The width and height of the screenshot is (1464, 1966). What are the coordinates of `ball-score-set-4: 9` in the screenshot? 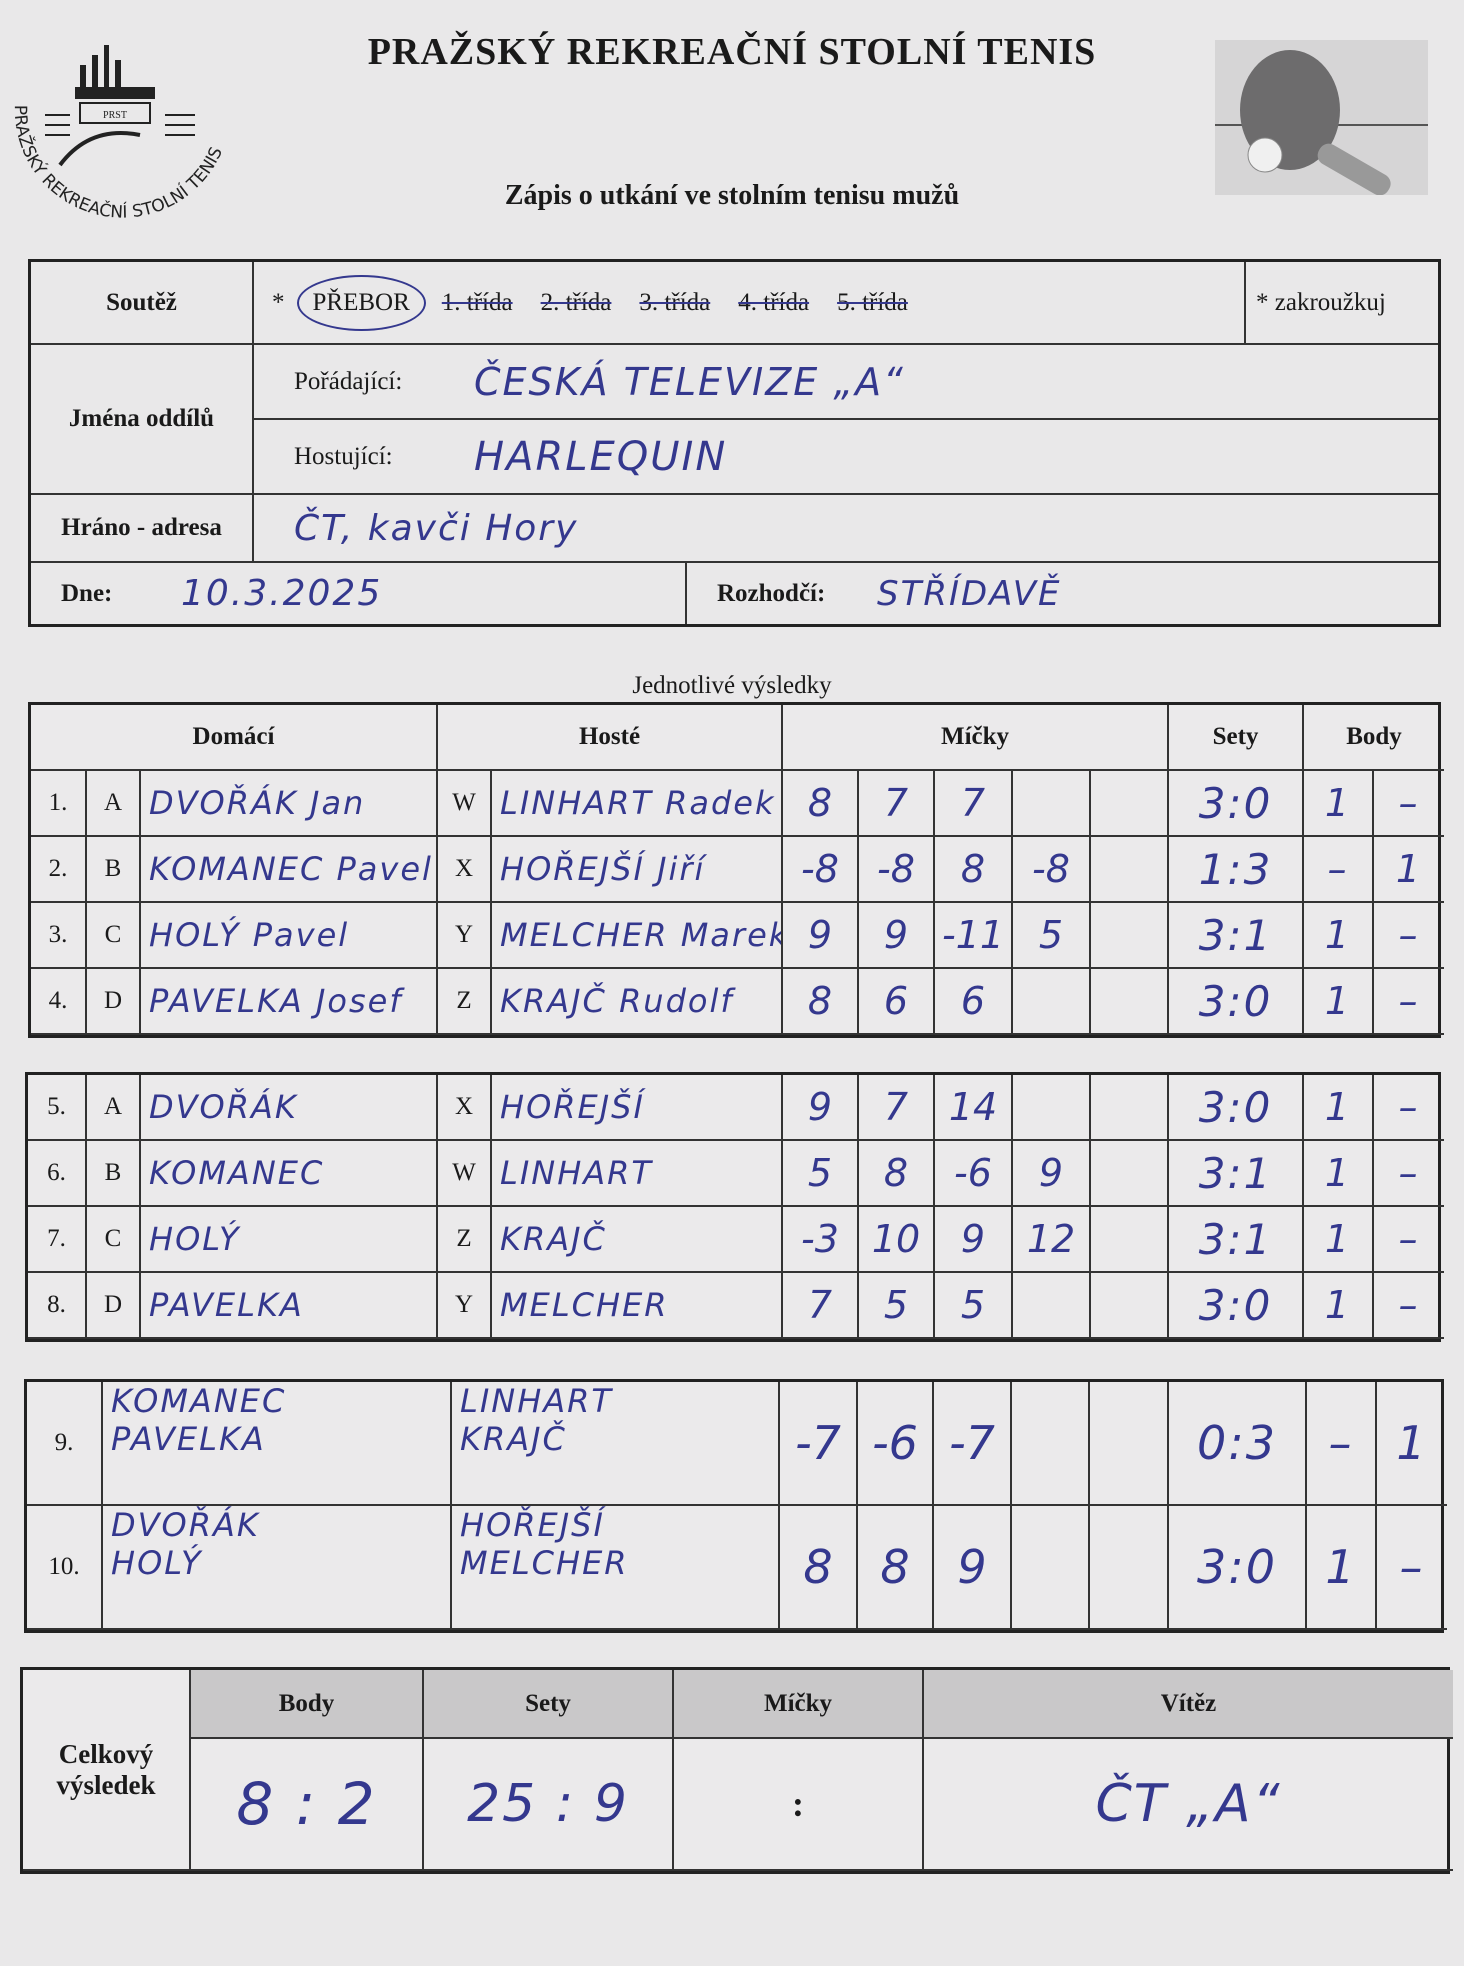 It's located at (1052, 1174).